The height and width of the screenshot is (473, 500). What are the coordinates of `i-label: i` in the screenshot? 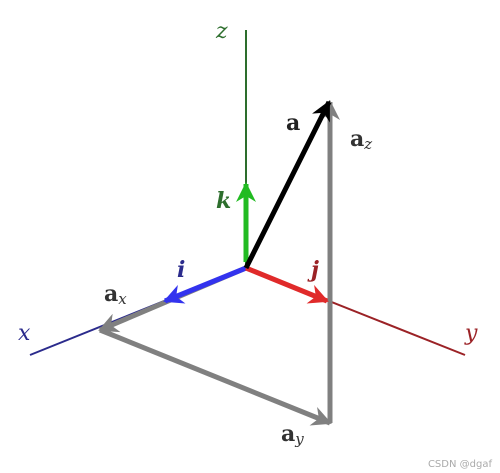 It's located at (181, 270).